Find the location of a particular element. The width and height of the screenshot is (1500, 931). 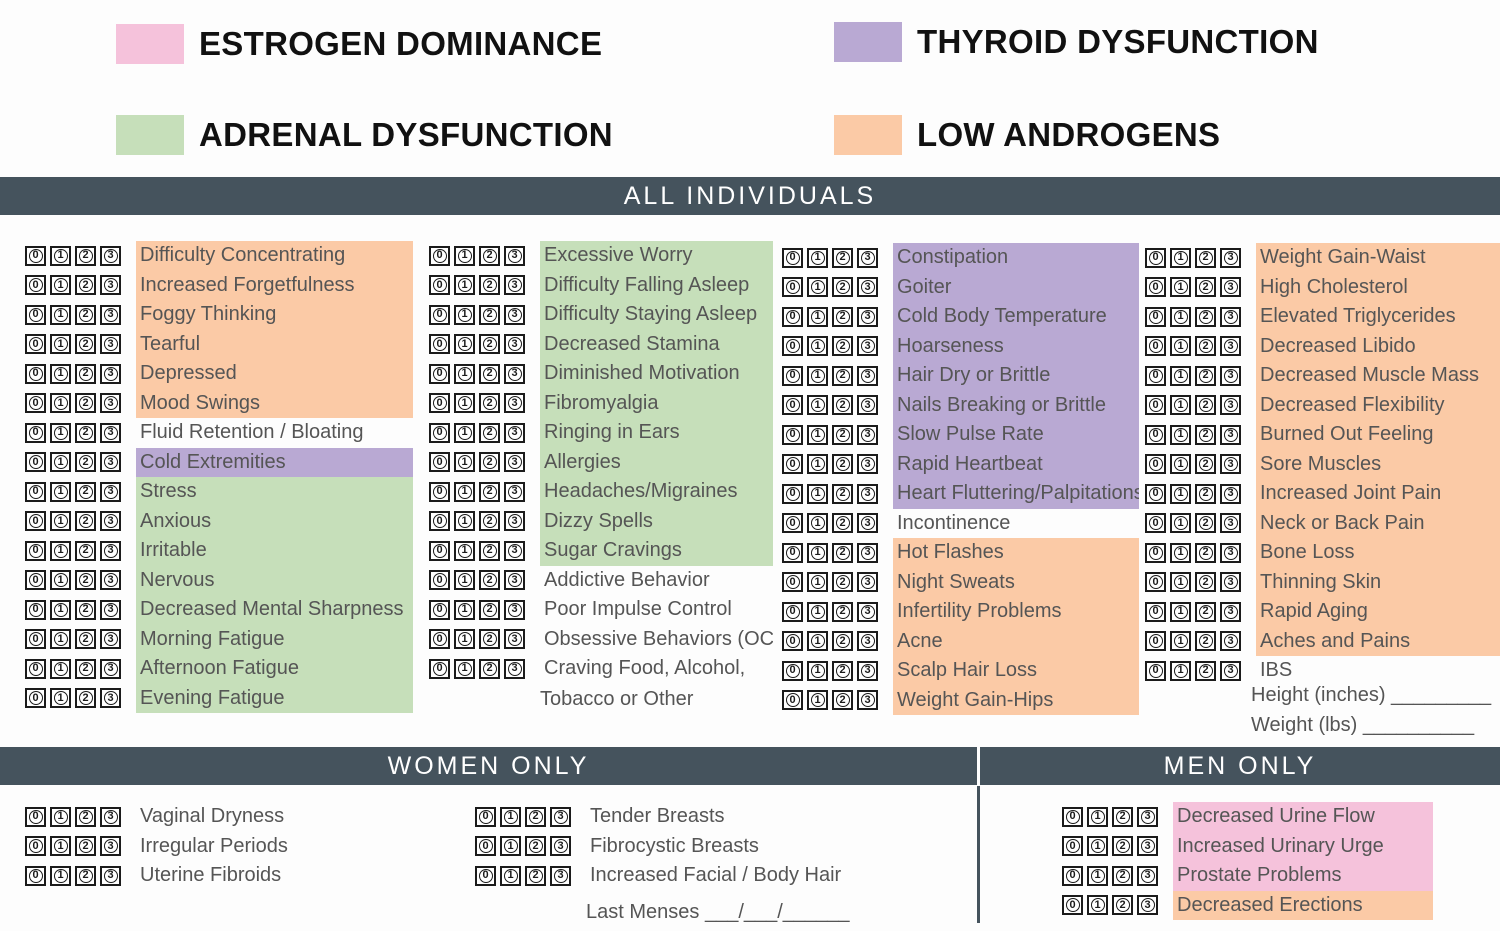

last-menses-field: Last Menses ___/___/______ is located at coordinates (718, 912).